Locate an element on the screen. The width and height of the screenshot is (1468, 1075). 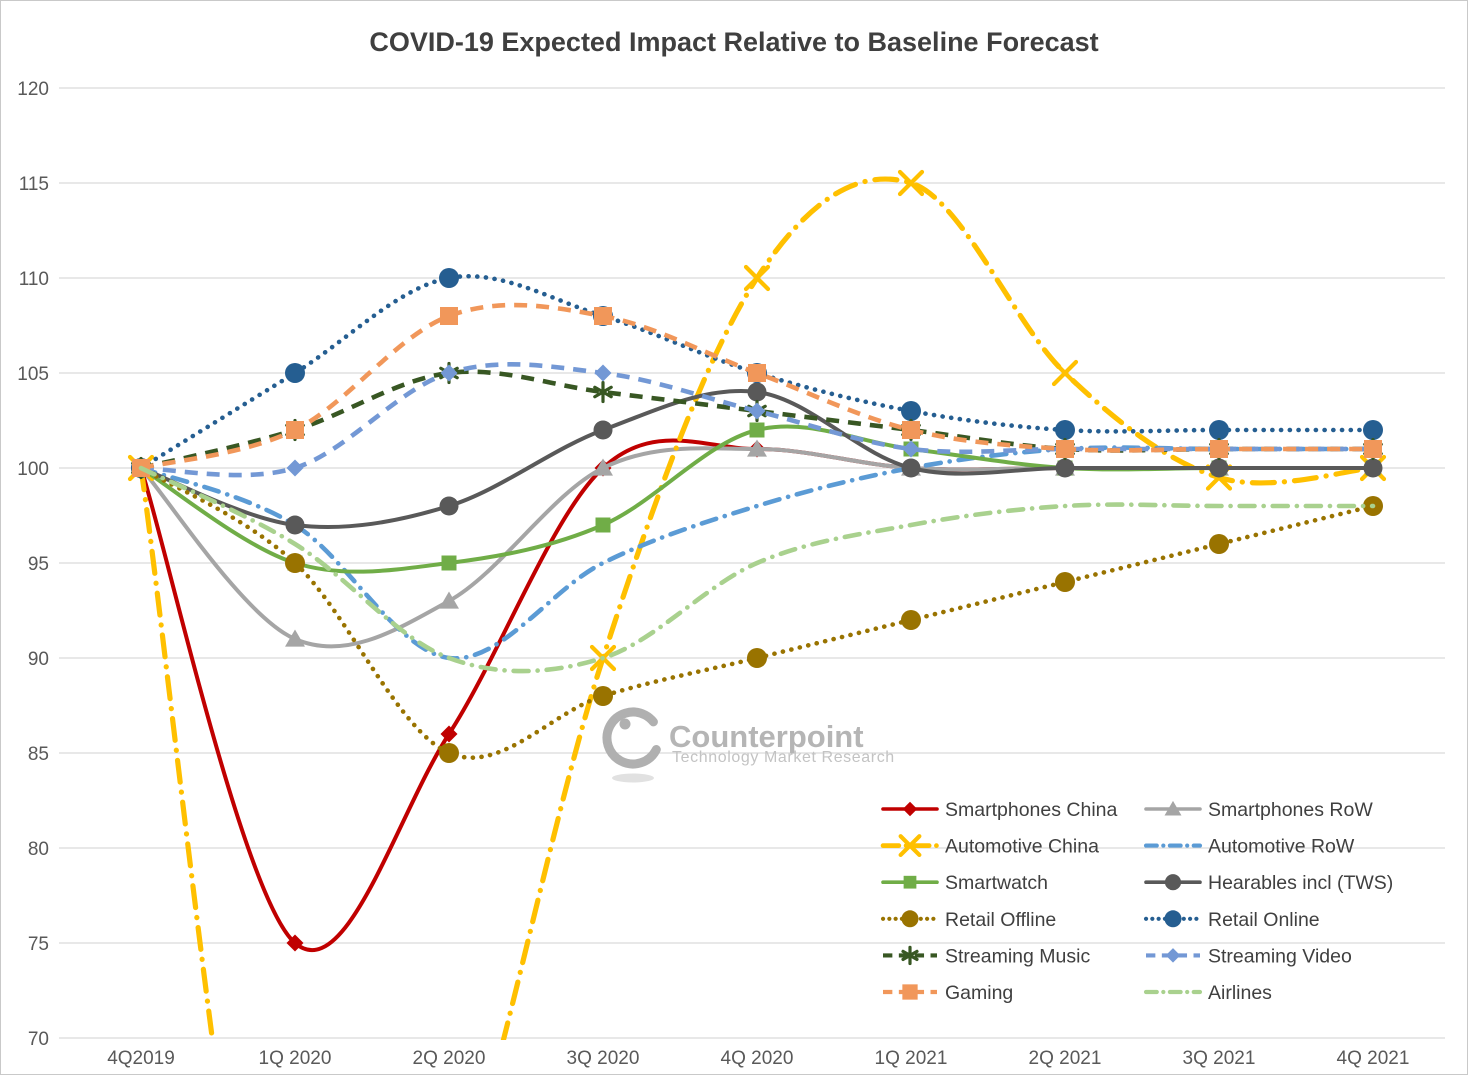
legend-item-automotive-china: Automotive China is located at coordinates (989, 846).